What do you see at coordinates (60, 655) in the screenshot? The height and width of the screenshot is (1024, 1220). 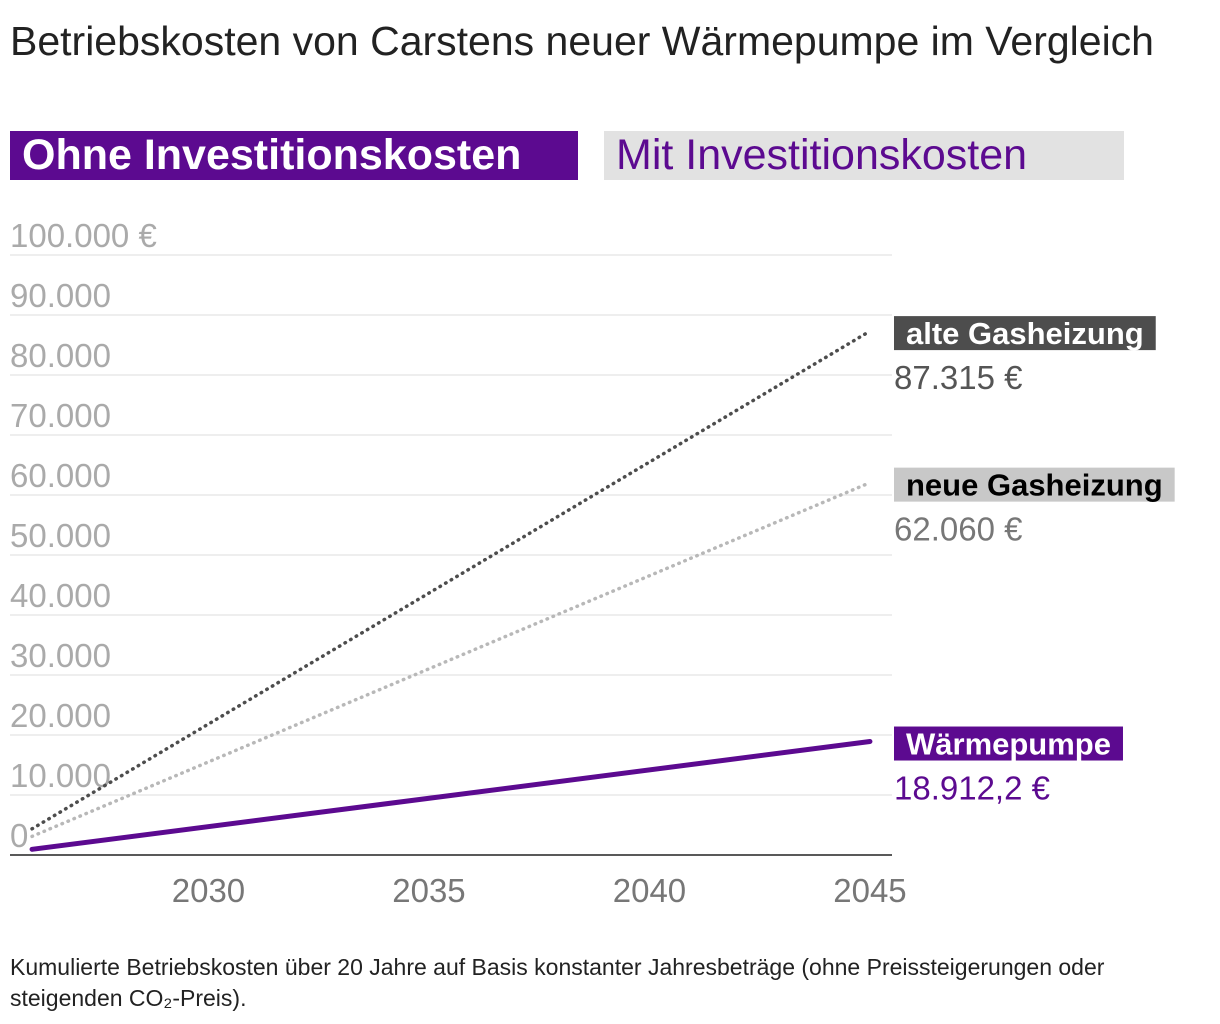 I see `y-tick-label: 30.000` at bounding box center [60, 655].